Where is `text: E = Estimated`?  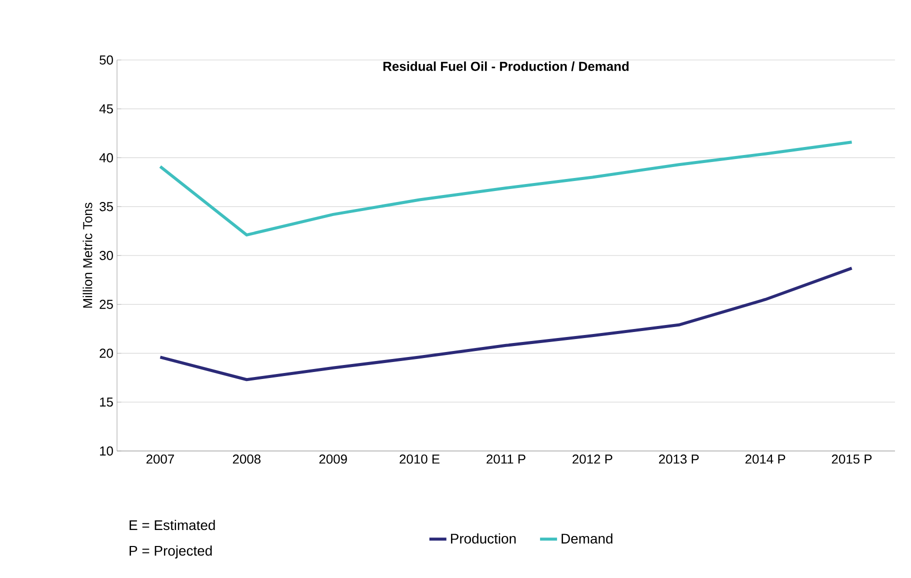
text: E = Estimated is located at coordinates (172, 525).